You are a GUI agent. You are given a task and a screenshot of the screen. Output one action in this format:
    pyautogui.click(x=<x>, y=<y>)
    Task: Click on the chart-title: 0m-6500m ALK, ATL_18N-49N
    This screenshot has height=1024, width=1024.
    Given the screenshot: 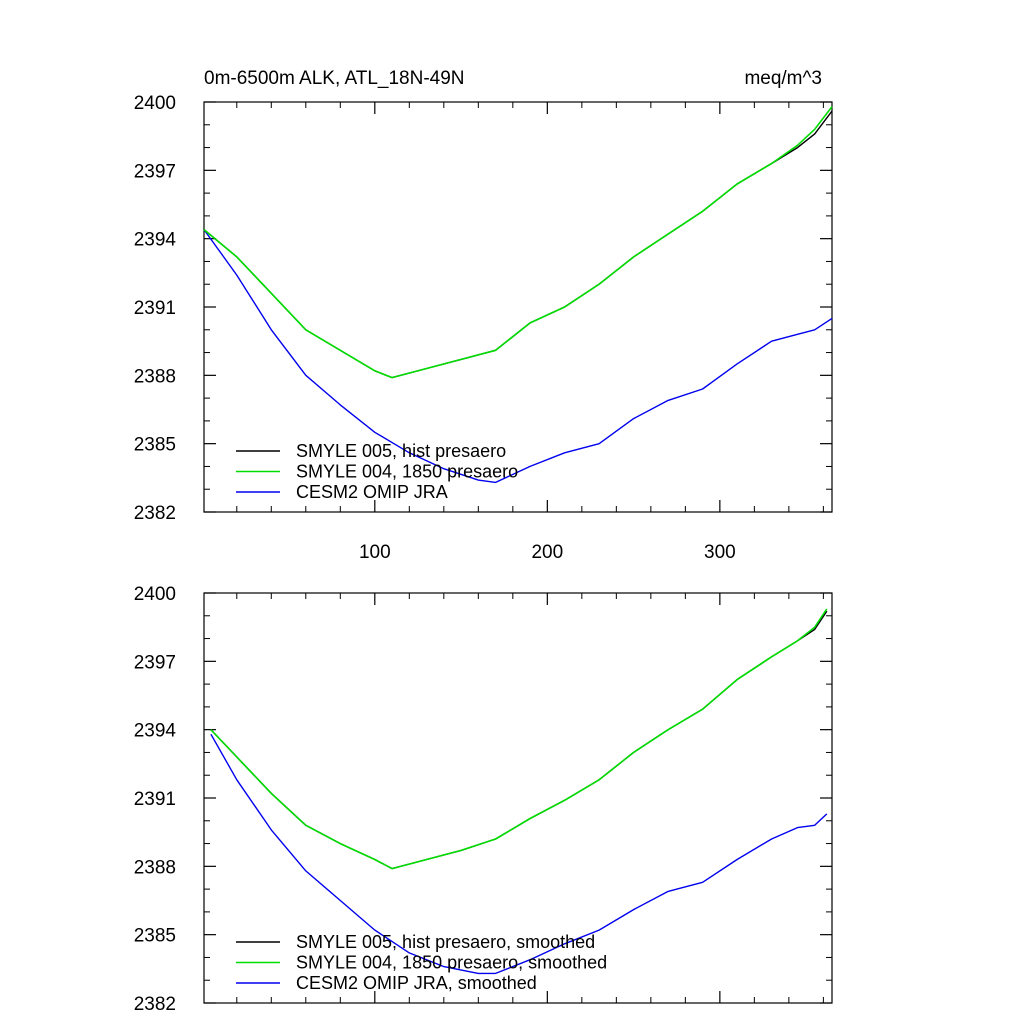 What is the action you would take?
    pyautogui.click(x=334, y=78)
    